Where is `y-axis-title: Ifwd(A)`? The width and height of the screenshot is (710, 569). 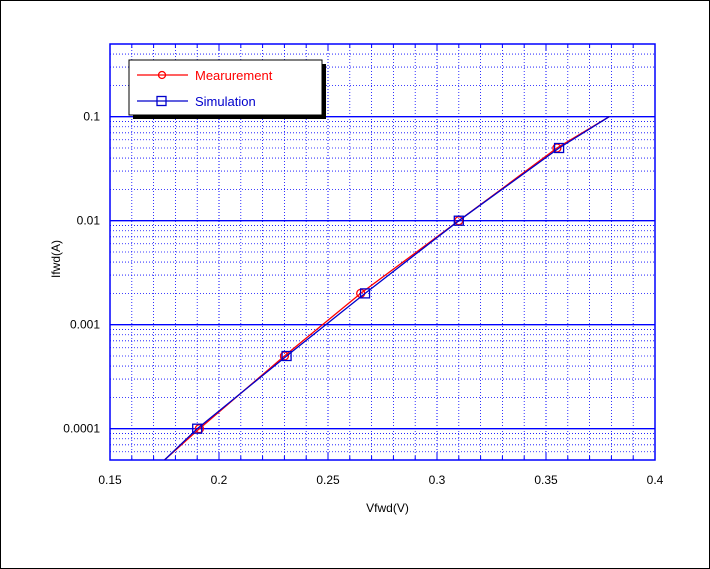 y-axis-title: Ifwd(A) is located at coordinates (56, 259).